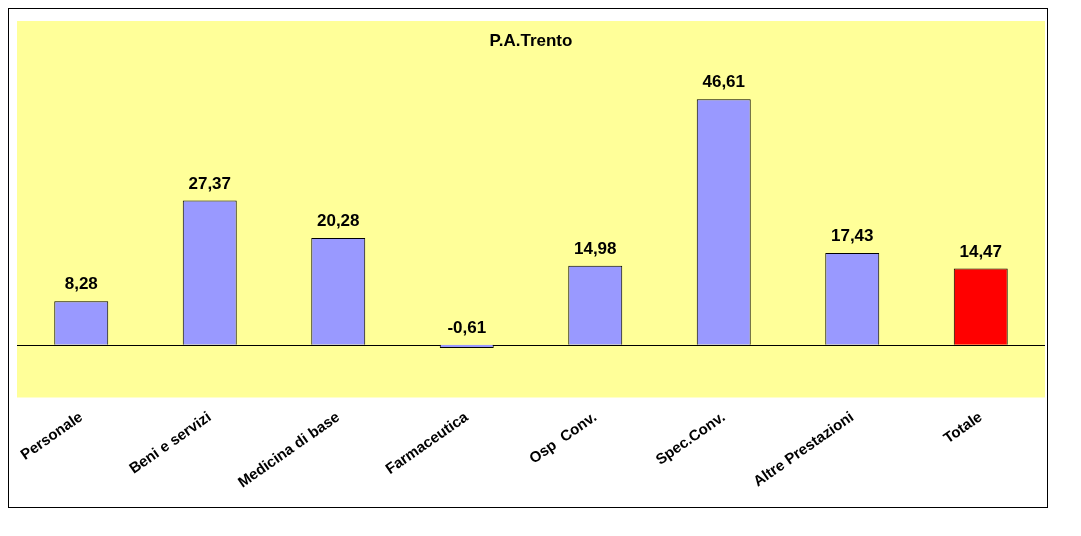 This screenshot has height=536, width=1081. I want to click on data-label: 14,98, so click(595, 249).